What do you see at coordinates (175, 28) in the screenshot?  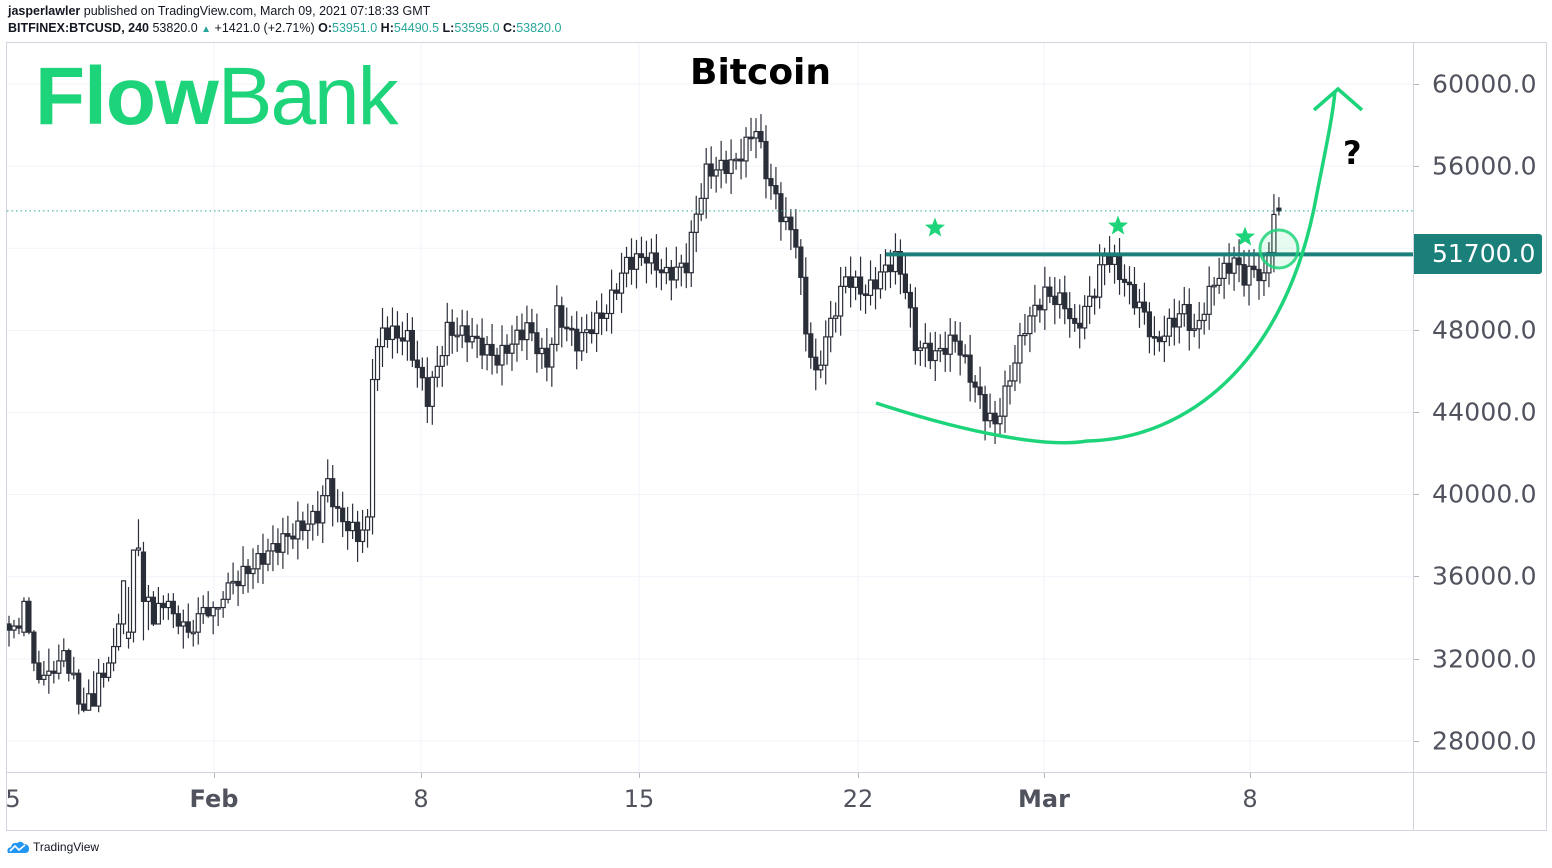 I see `last-price: 53820.0` at bounding box center [175, 28].